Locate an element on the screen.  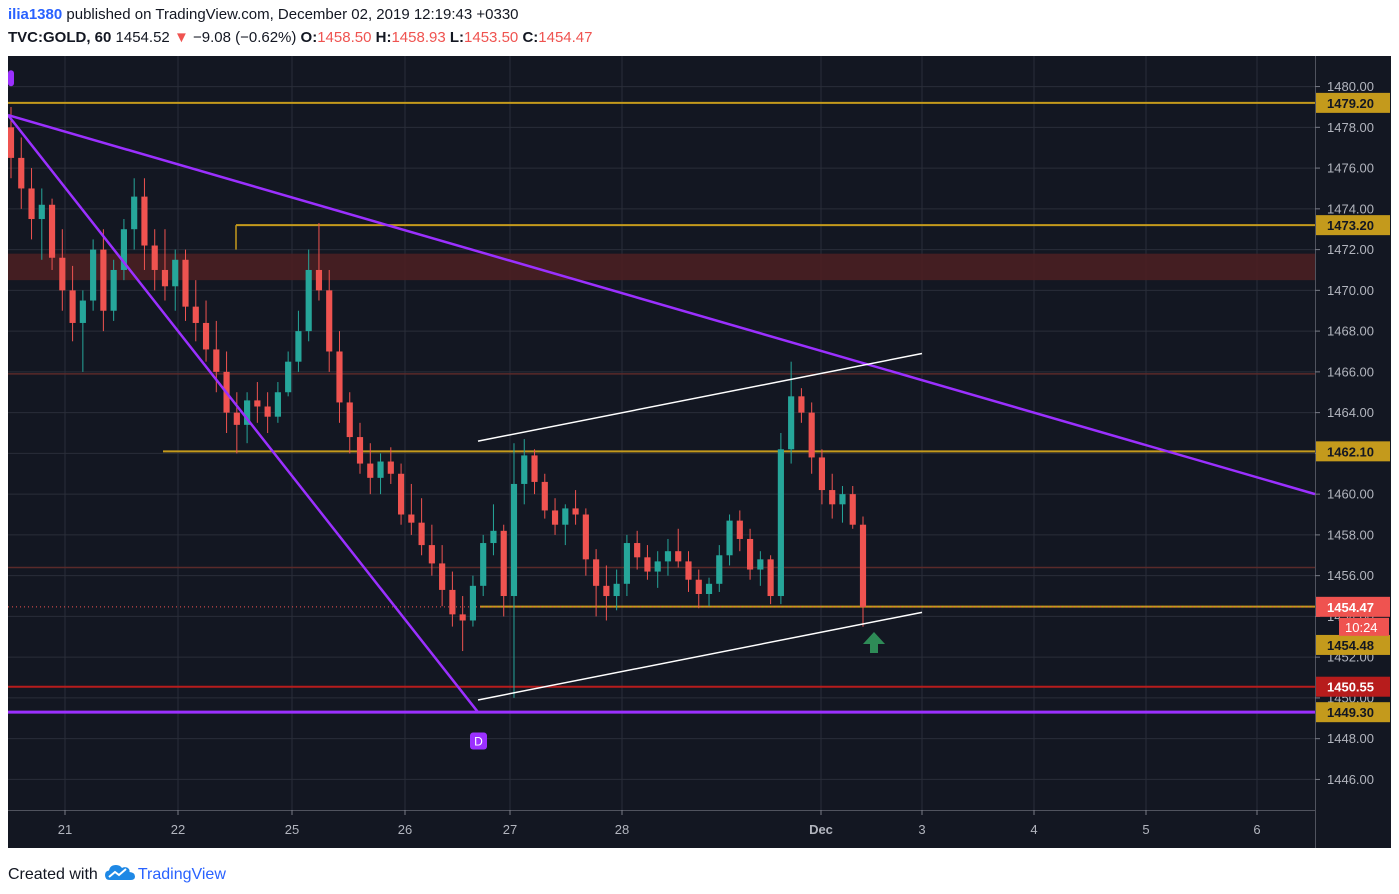
time-tick-label: Dec is located at coordinates (821, 829).